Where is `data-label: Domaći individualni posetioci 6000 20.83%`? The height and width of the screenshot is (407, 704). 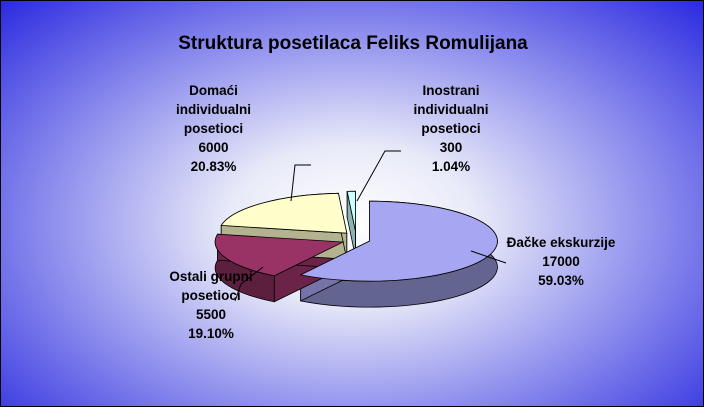 data-label: Domaći individualni posetioci 6000 20.83% is located at coordinates (213, 128).